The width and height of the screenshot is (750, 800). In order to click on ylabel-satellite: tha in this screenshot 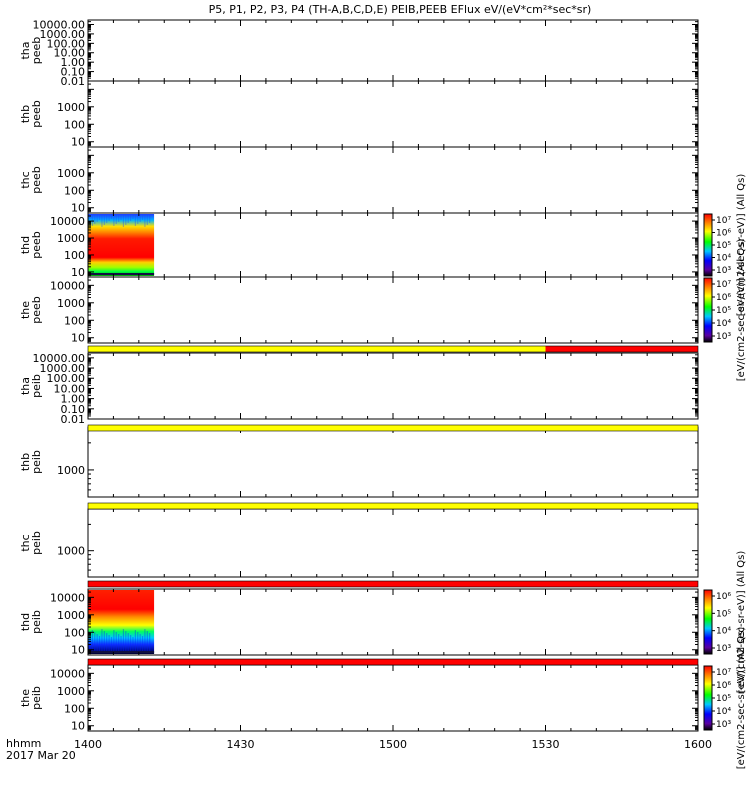, I will do `click(25, 386)`.